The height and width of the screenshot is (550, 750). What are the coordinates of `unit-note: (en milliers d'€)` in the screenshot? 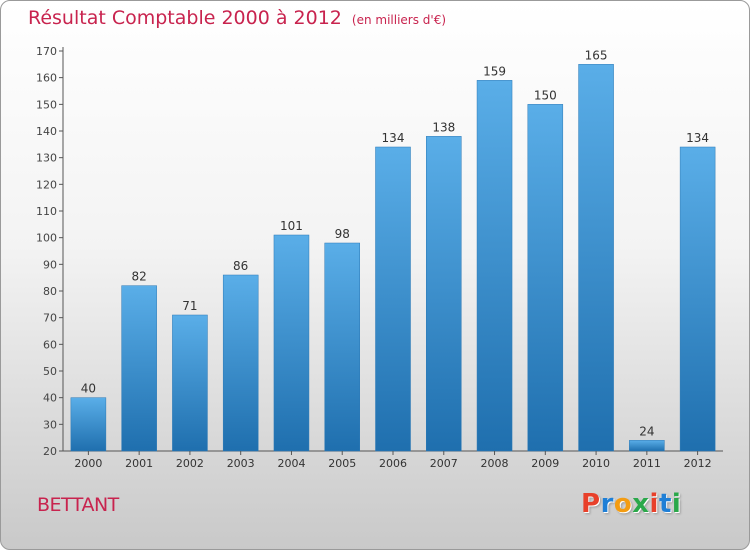 It's located at (399, 20).